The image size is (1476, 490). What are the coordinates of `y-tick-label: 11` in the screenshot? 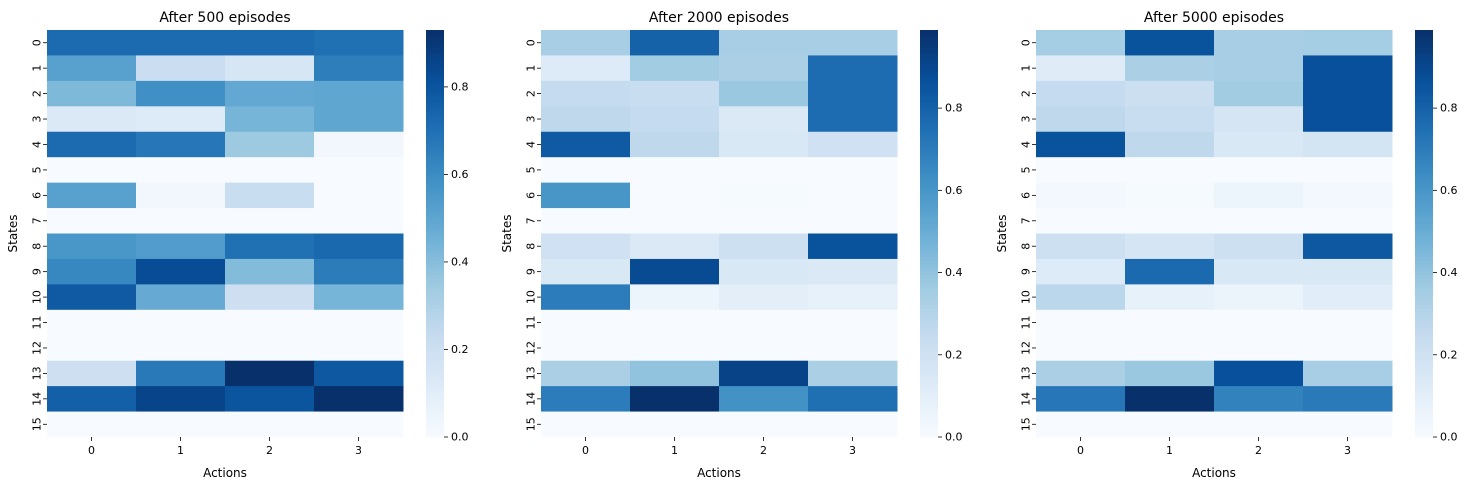 It's located at (531, 323).